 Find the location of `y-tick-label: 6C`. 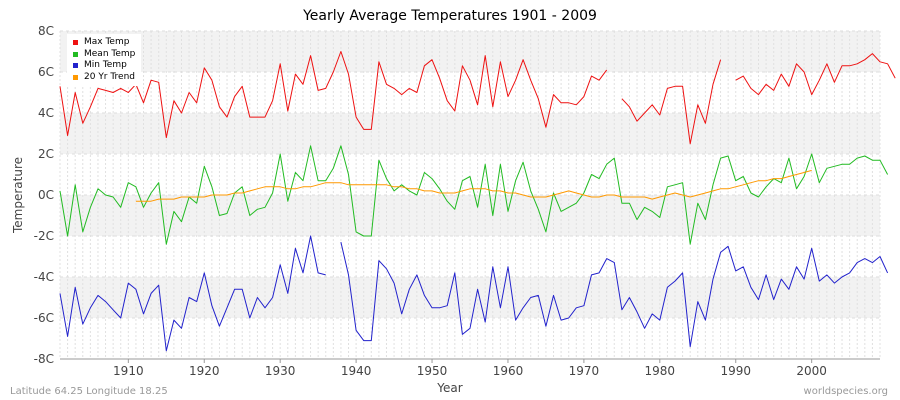

y-tick-label: 6C is located at coordinates (46, 72).